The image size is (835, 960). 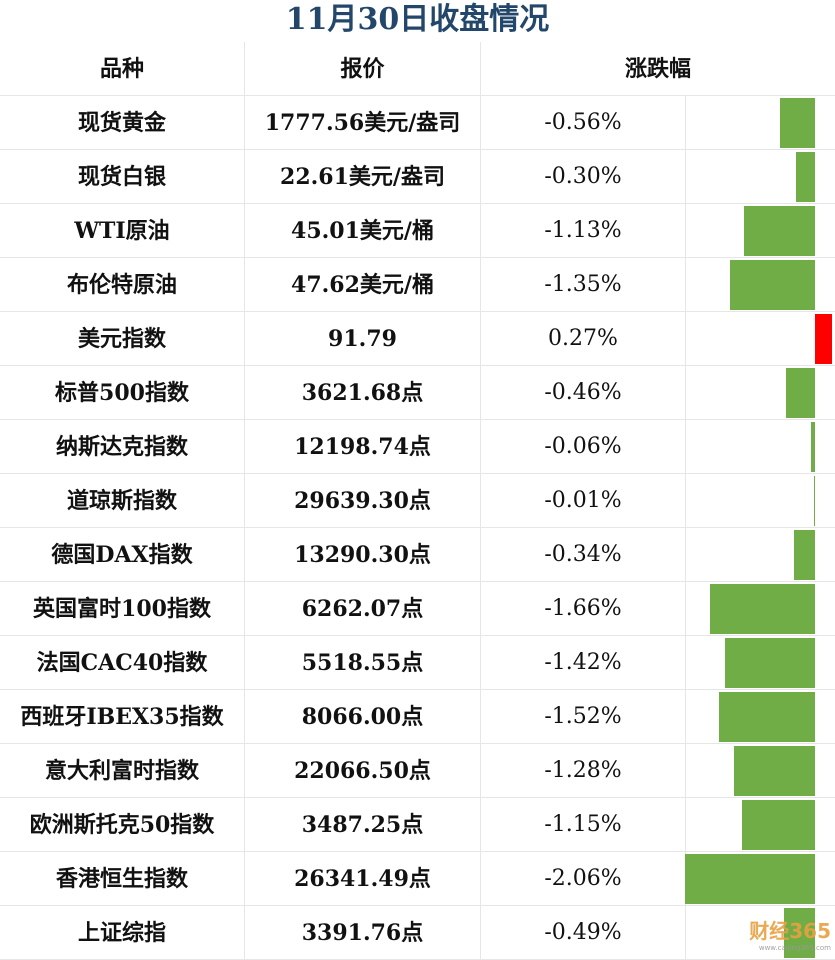 What do you see at coordinates (362, 69) in the screenshot?
I see `header-price: 报价` at bounding box center [362, 69].